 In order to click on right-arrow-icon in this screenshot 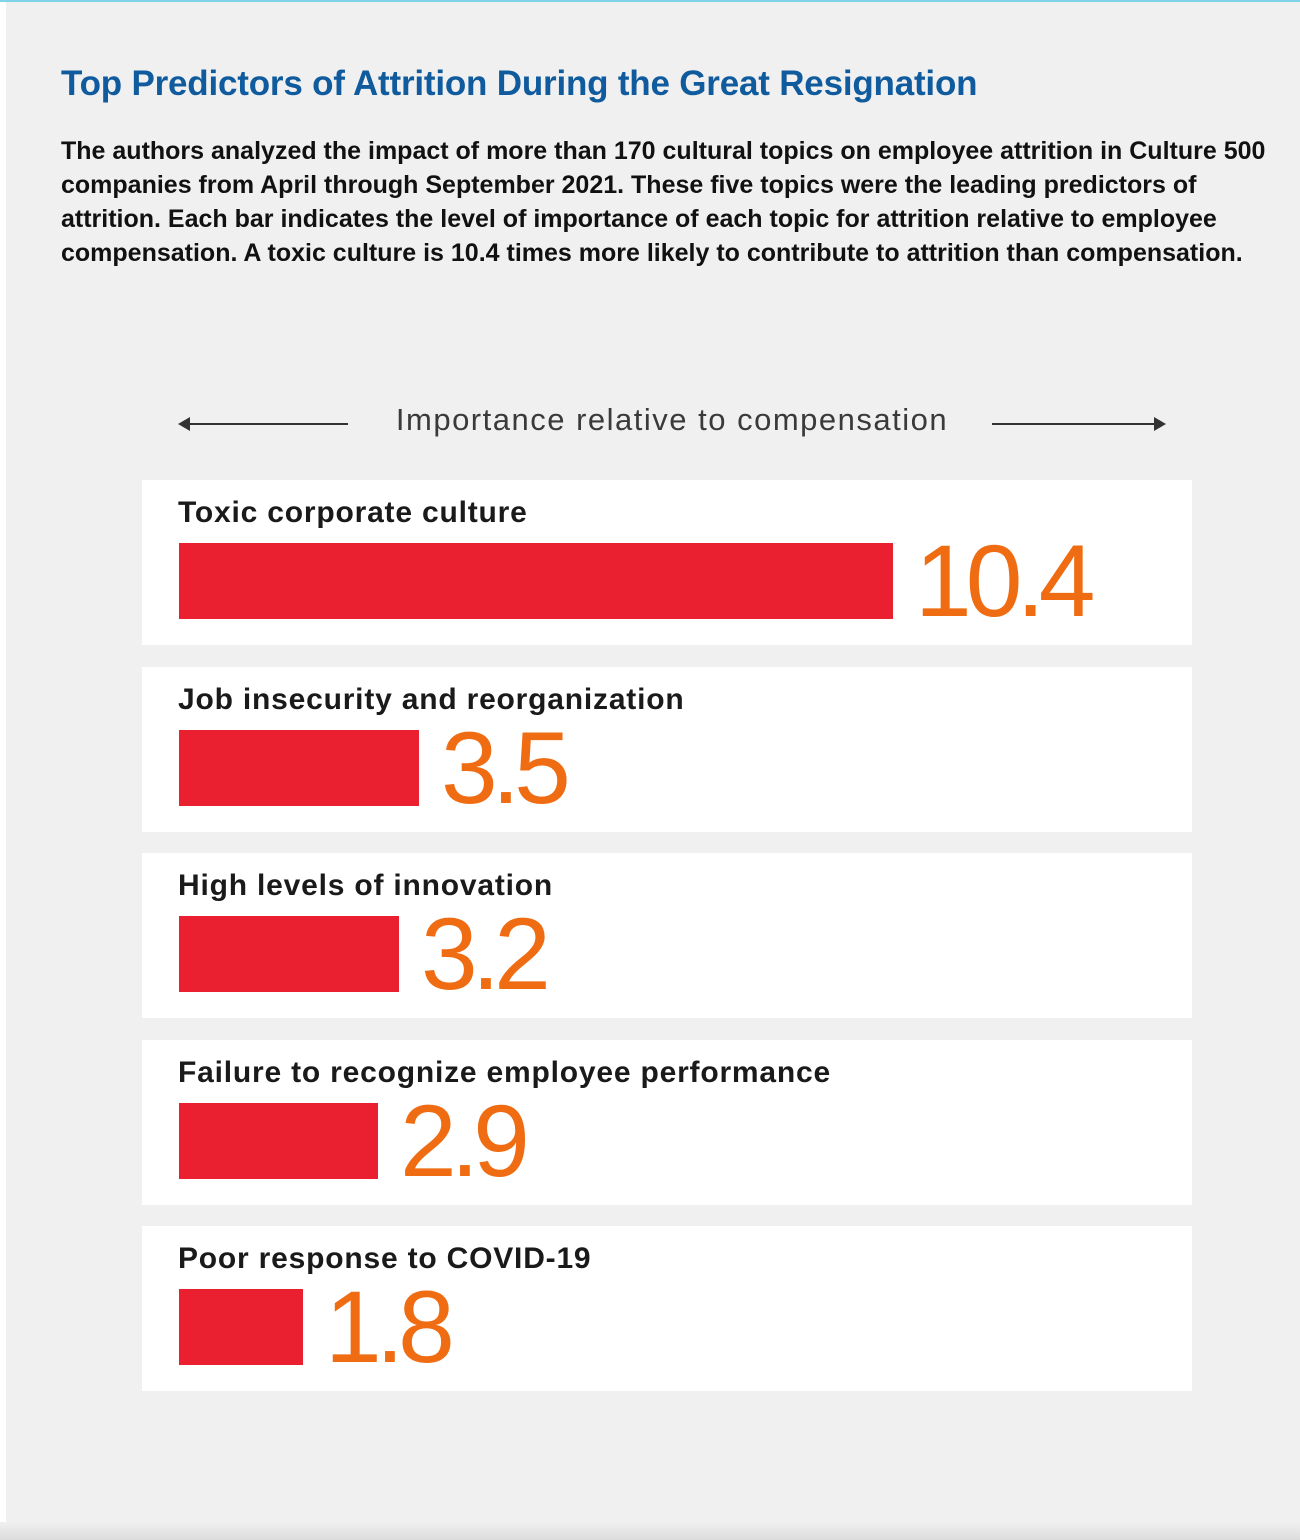, I will do `click(1079, 424)`.